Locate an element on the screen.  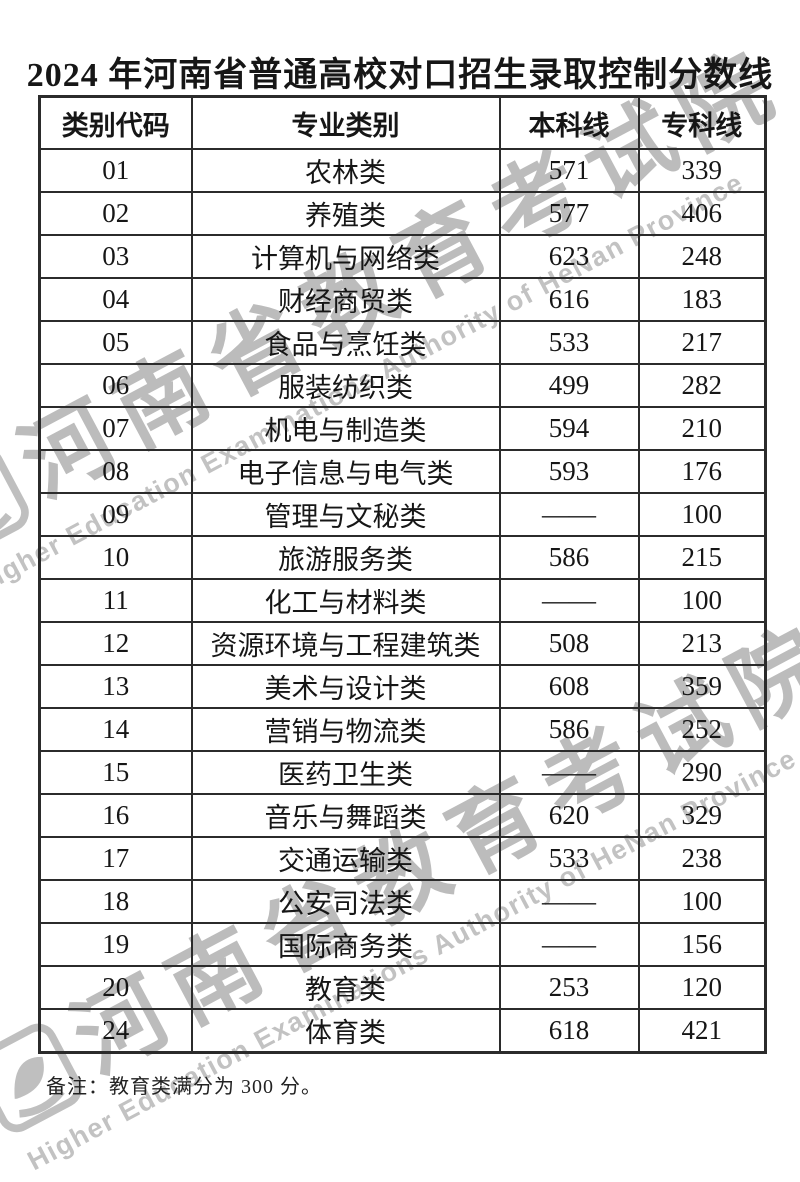
cell-zhuanke: 217 is located at coordinates (702, 342).